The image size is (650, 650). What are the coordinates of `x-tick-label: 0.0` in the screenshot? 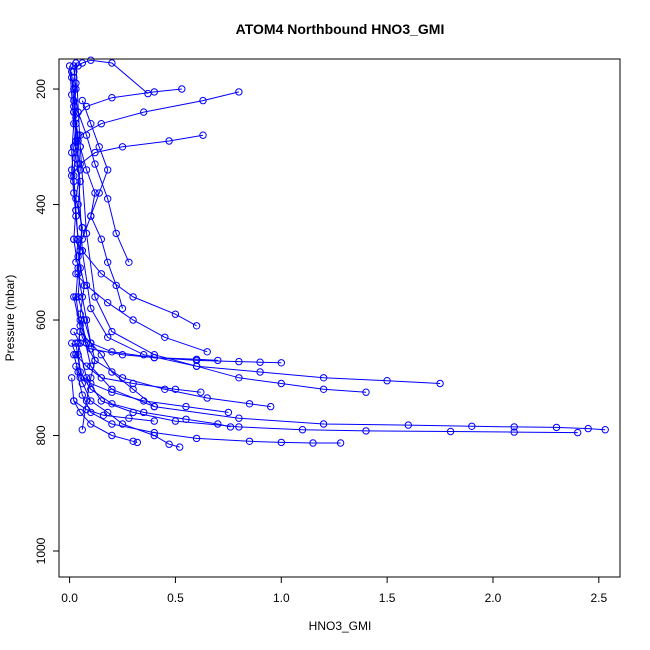 It's located at (69, 598).